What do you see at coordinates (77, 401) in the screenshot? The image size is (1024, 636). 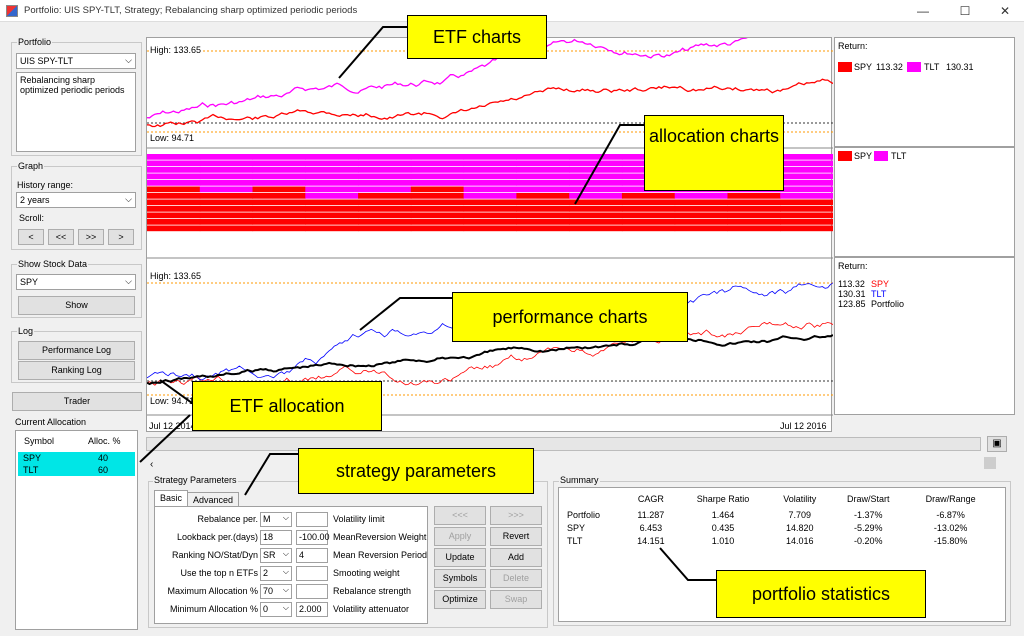 I see `trader-button: Trader` at bounding box center [77, 401].